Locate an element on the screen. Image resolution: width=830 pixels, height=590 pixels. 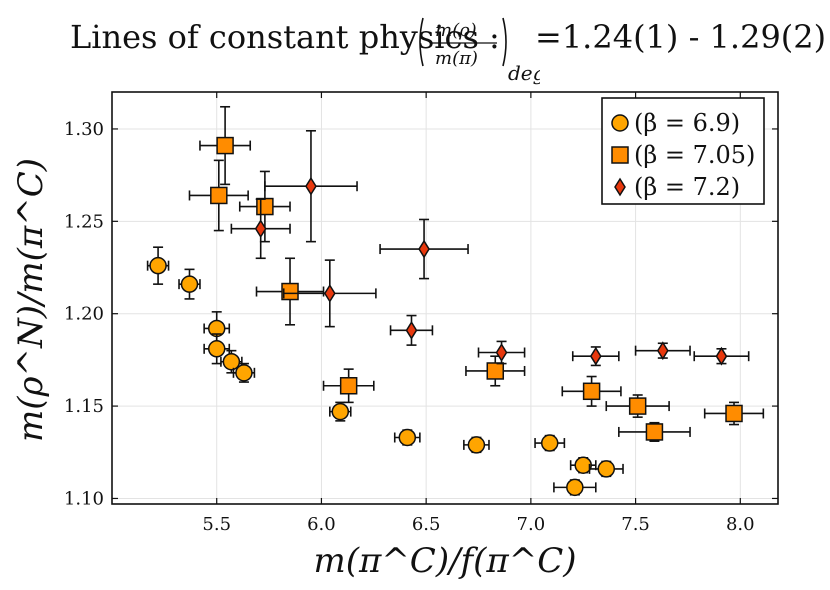
title-frac-numerator: m(ρ) is located at coordinates (456, 30).